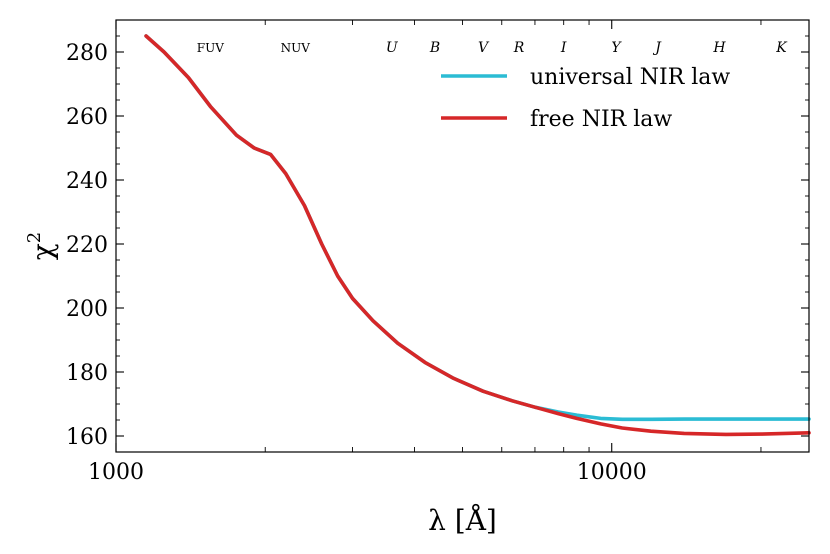 The height and width of the screenshot is (554, 830). I want to click on band-label-fuv: FUV, so click(210, 48).